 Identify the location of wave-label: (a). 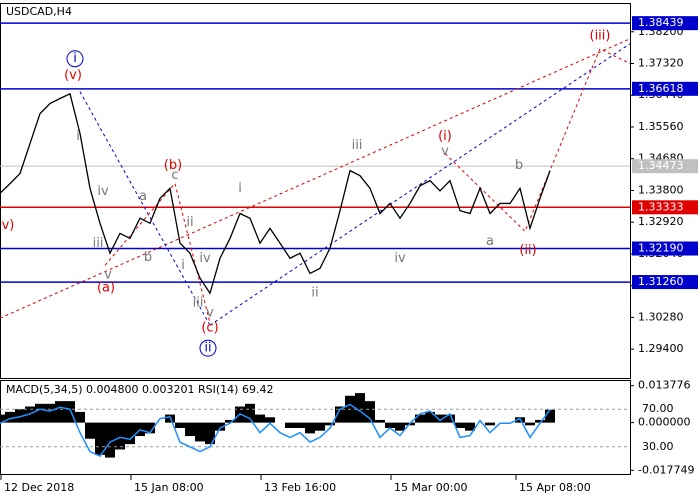
(106, 288).